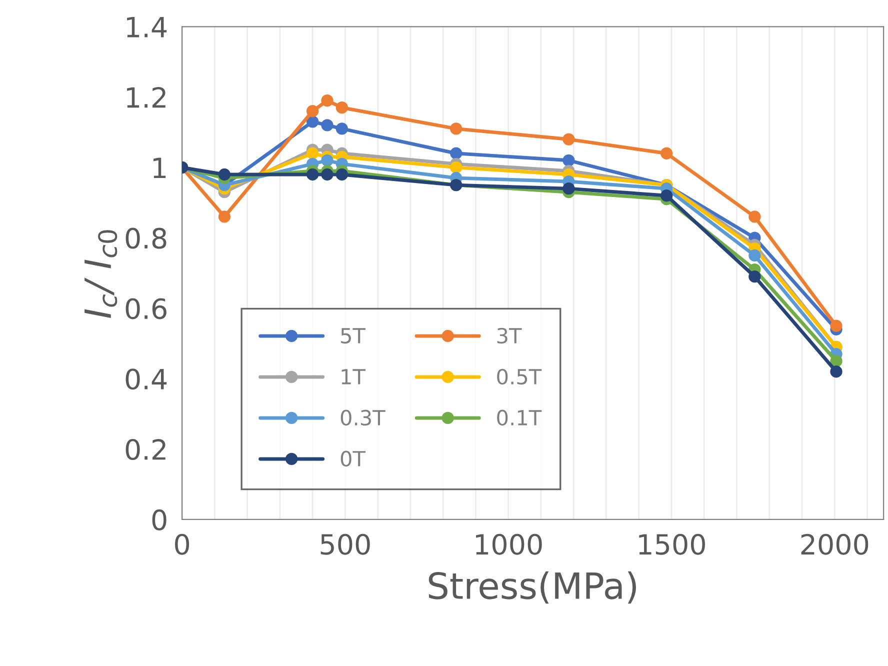 The image size is (888, 666). I want to click on y-tick-label: 0, so click(159, 519).